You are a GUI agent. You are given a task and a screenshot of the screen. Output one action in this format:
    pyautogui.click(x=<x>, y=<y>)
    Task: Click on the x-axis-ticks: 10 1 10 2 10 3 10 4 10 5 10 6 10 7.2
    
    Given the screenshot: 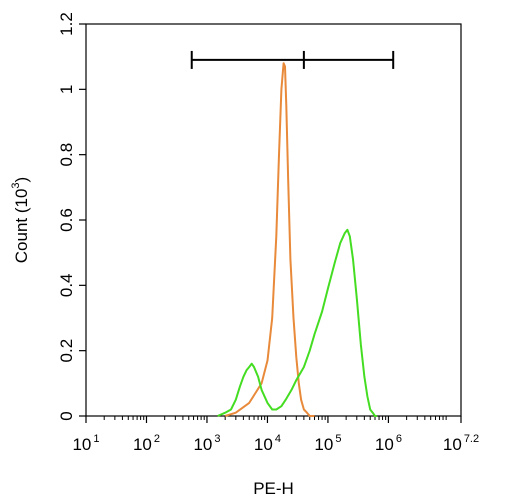 What is the action you would take?
    pyautogui.click(x=275, y=435)
    